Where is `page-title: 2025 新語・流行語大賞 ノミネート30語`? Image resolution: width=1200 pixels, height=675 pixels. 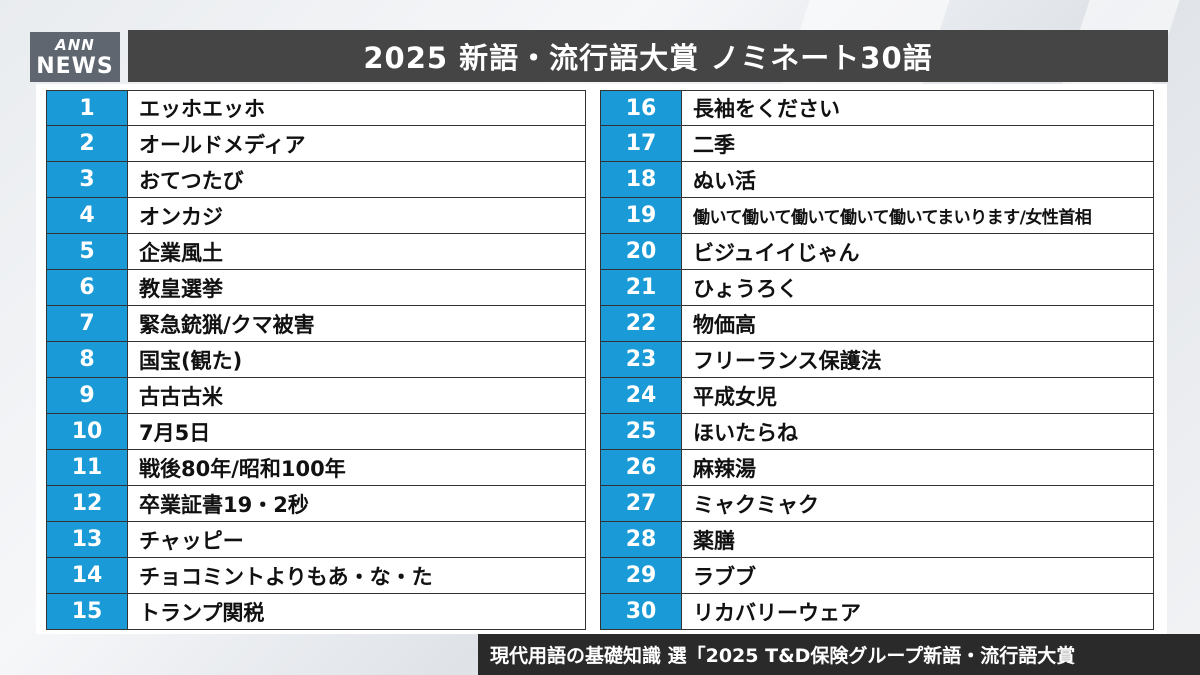 page-title: 2025 新語・流行語大賞 ノミネート30語 is located at coordinates (648, 58).